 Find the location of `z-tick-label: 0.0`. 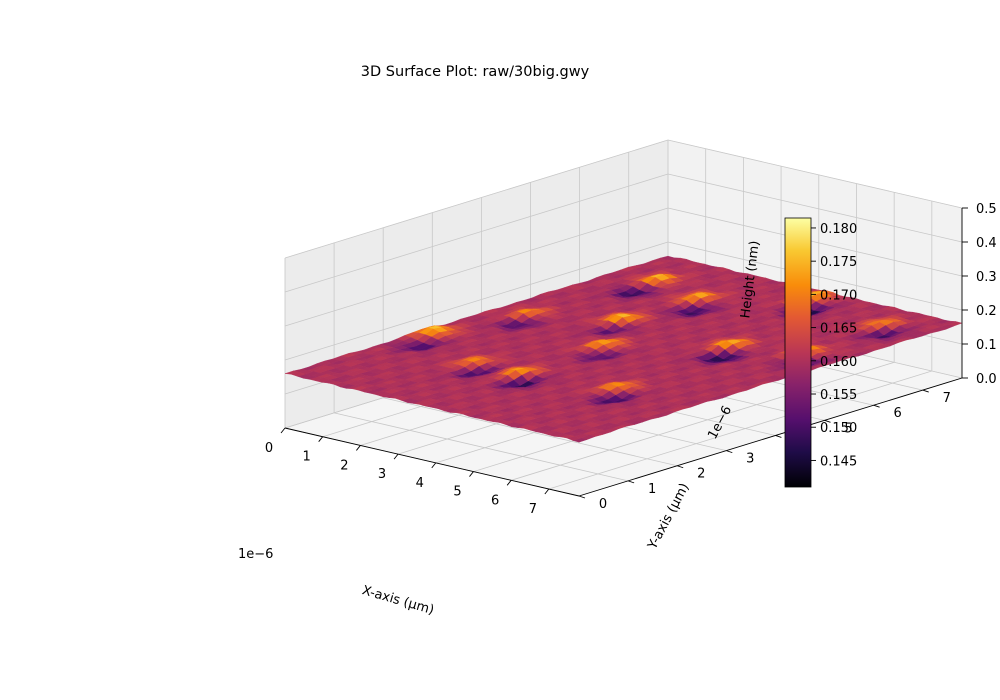

z-tick-label: 0.0 is located at coordinates (986, 379).